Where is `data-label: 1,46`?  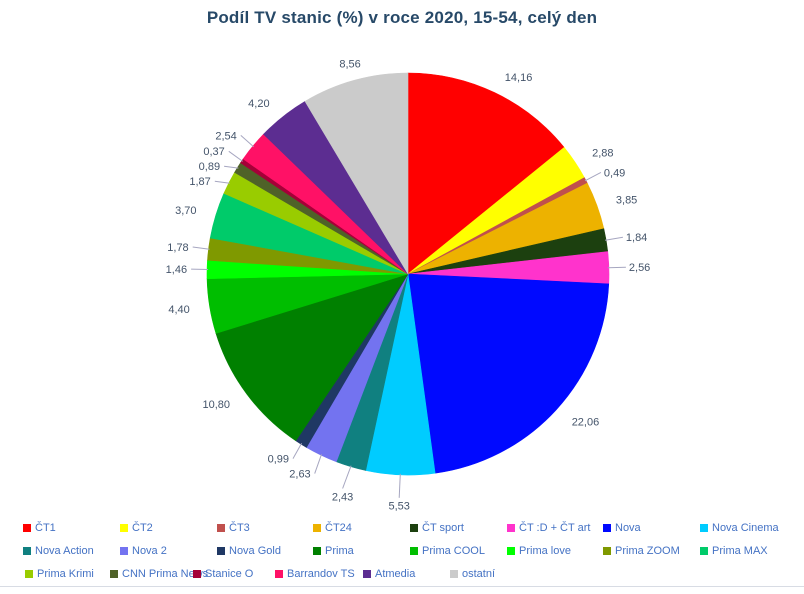 data-label: 1,46 is located at coordinates (176, 270).